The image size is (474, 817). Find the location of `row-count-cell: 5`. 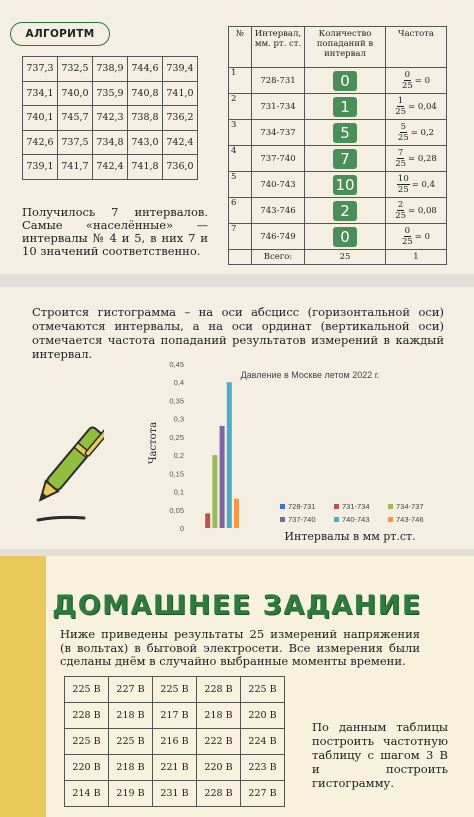

row-count-cell: 5 is located at coordinates (345, 132).